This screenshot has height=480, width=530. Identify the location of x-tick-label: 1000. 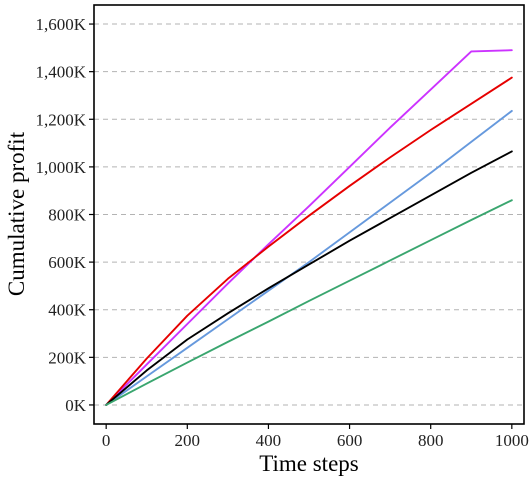
(512, 440).